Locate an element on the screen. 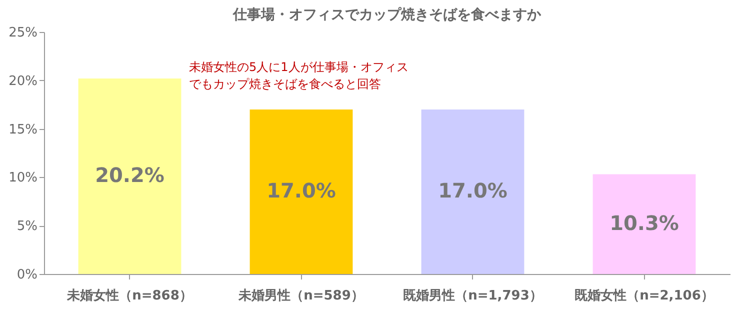 Image resolution: width=742 pixels, height=320 pixels. y-tick-label: 25% is located at coordinates (23, 33).